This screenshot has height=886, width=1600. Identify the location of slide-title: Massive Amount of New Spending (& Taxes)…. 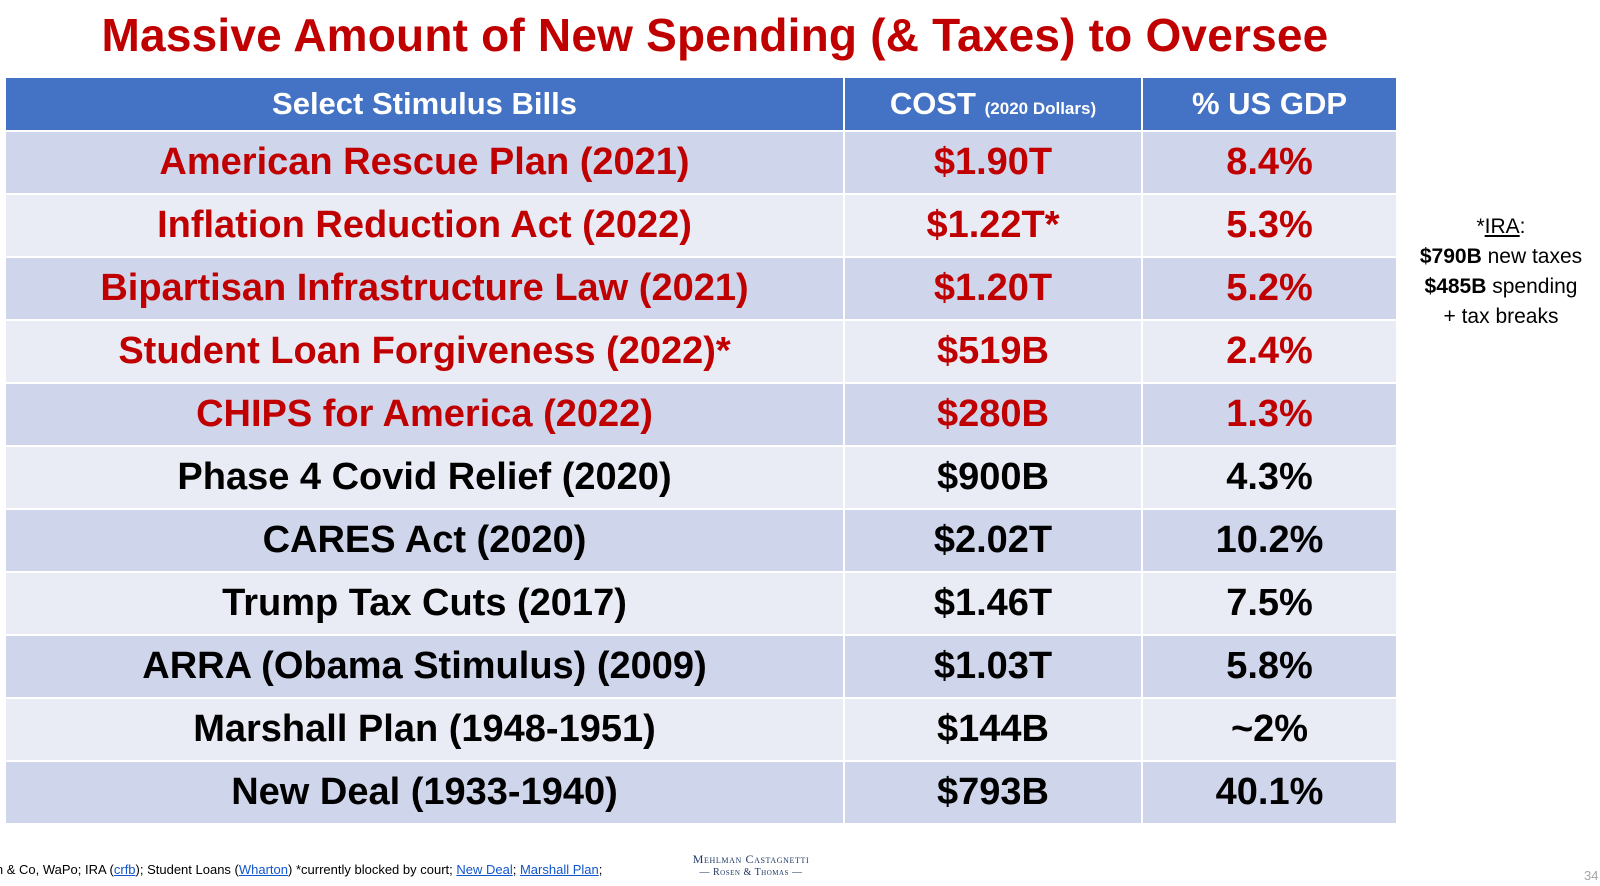
(715, 35).